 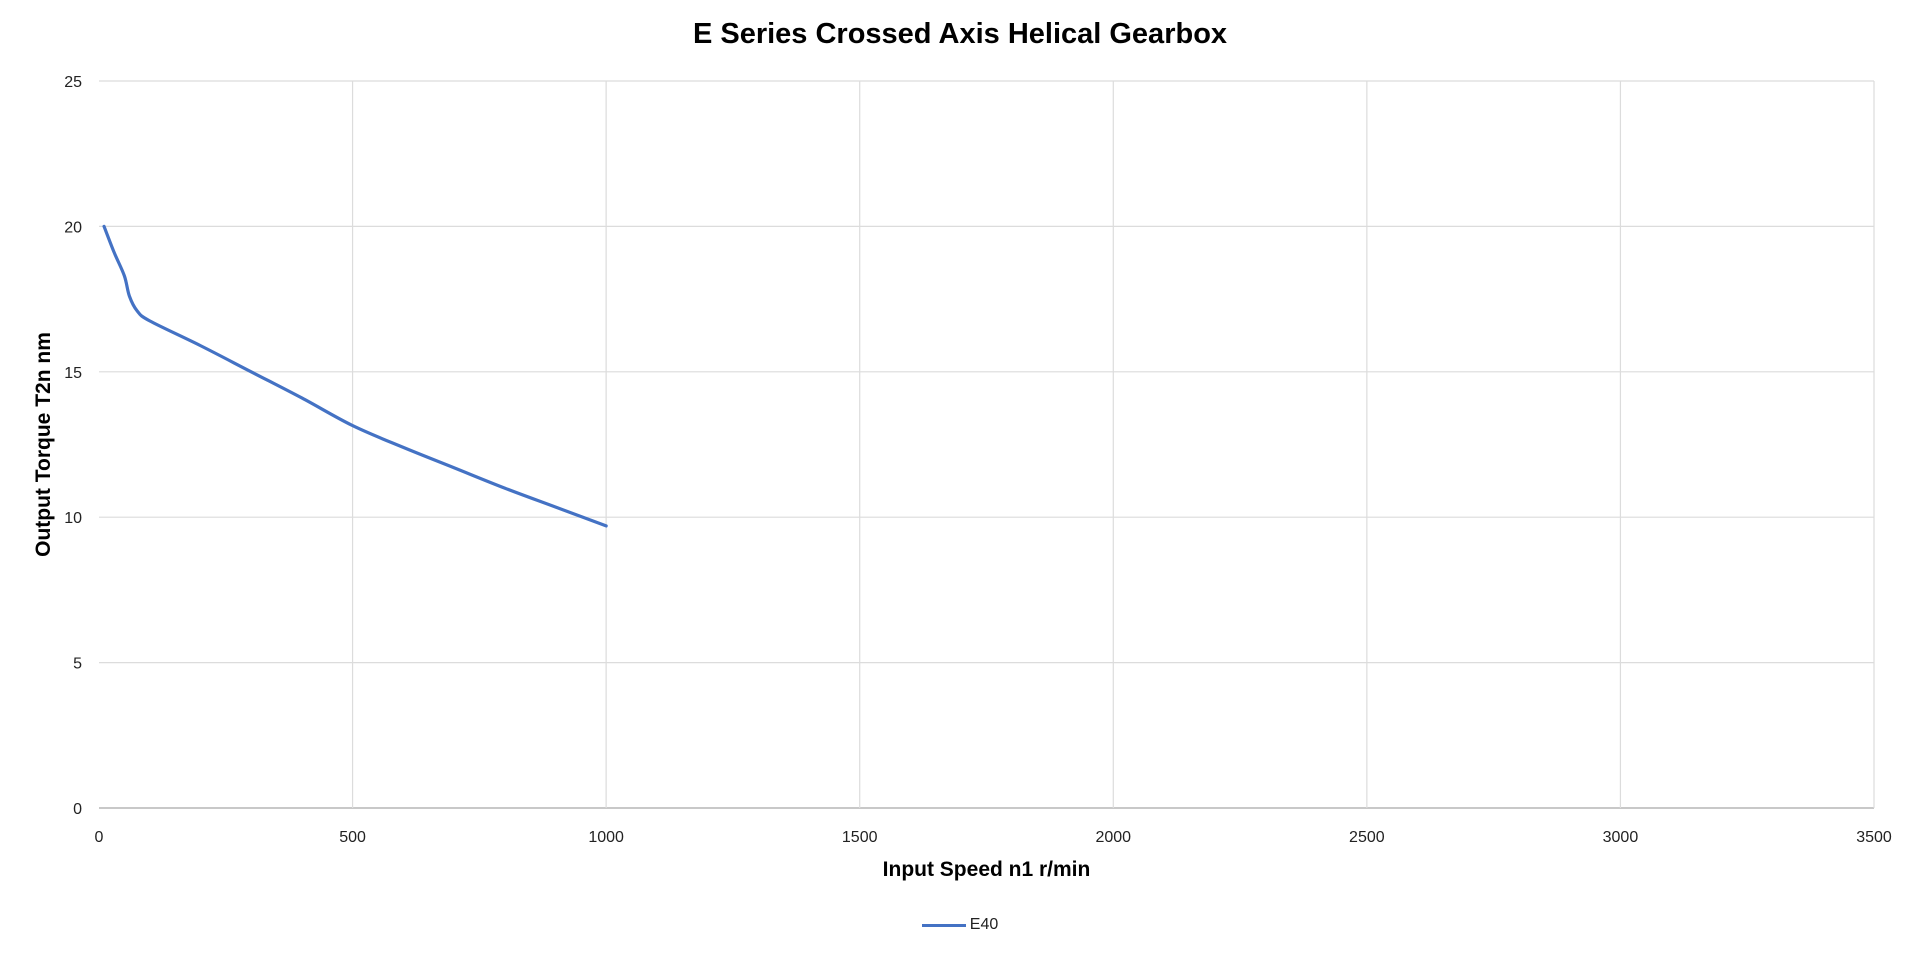 What do you see at coordinates (1113, 837) in the screenshot?
I see `x-tick-label: 2000` at bounding box center [1113, 837].